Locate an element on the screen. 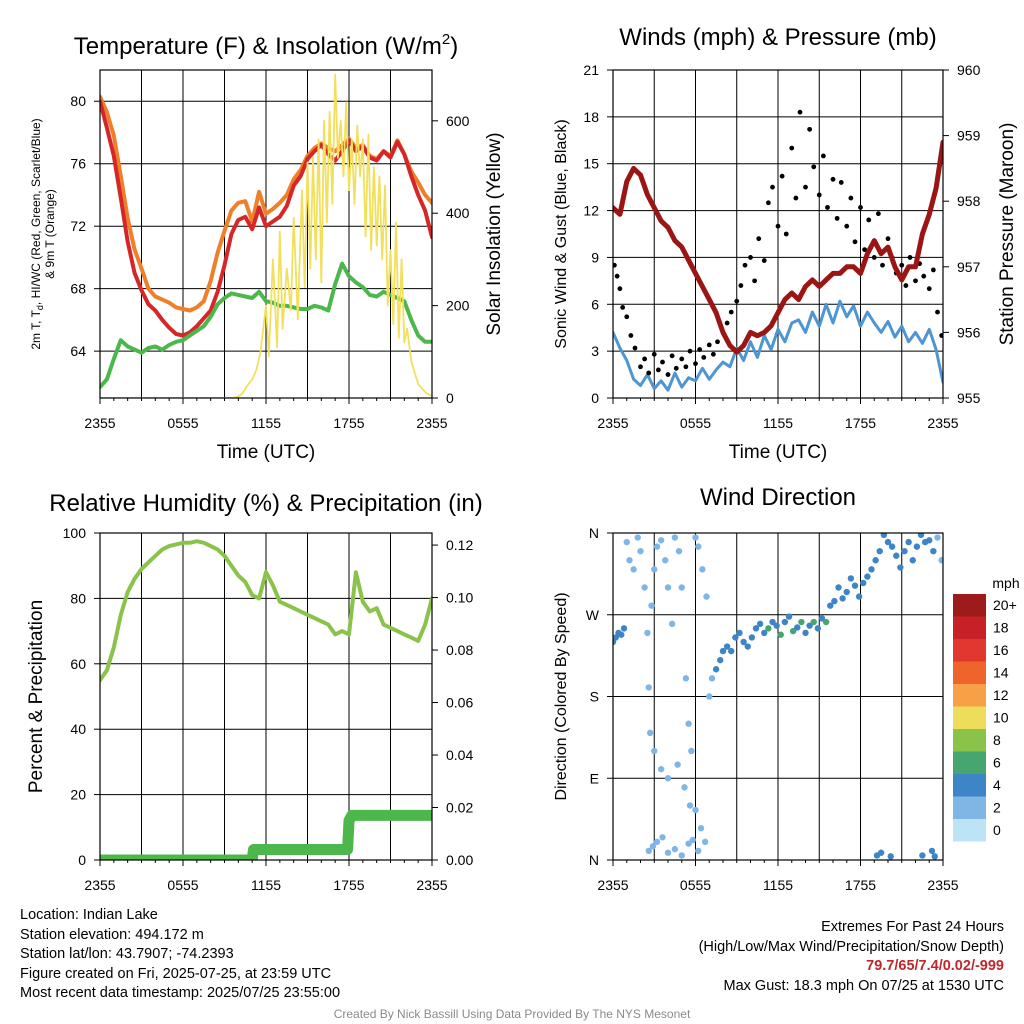 The height and width of the screenshot is (1024, 1024). chart-title: Wind Direction is located at coordinates (778, 497).